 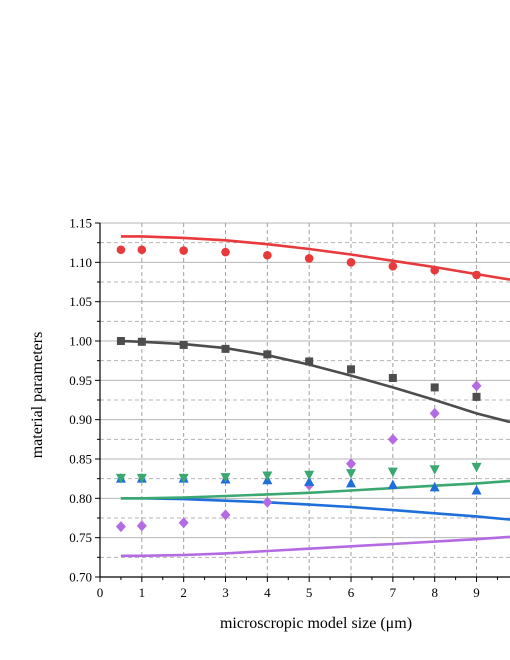 What do you see at coordinates (316, 623) in the screenshot?
I see `x-axis-title: microscropic model size (μm)` at bounding box center [316, 623].